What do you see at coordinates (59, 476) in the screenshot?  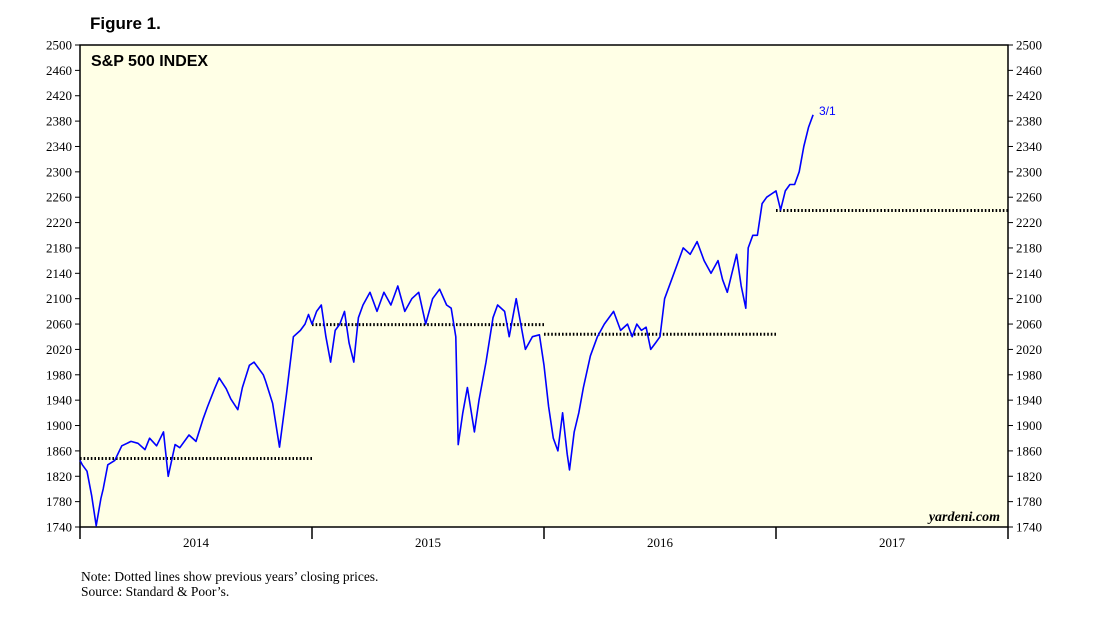 I see `y-tick-label-left: 1820` at bounding box center [59, 476].